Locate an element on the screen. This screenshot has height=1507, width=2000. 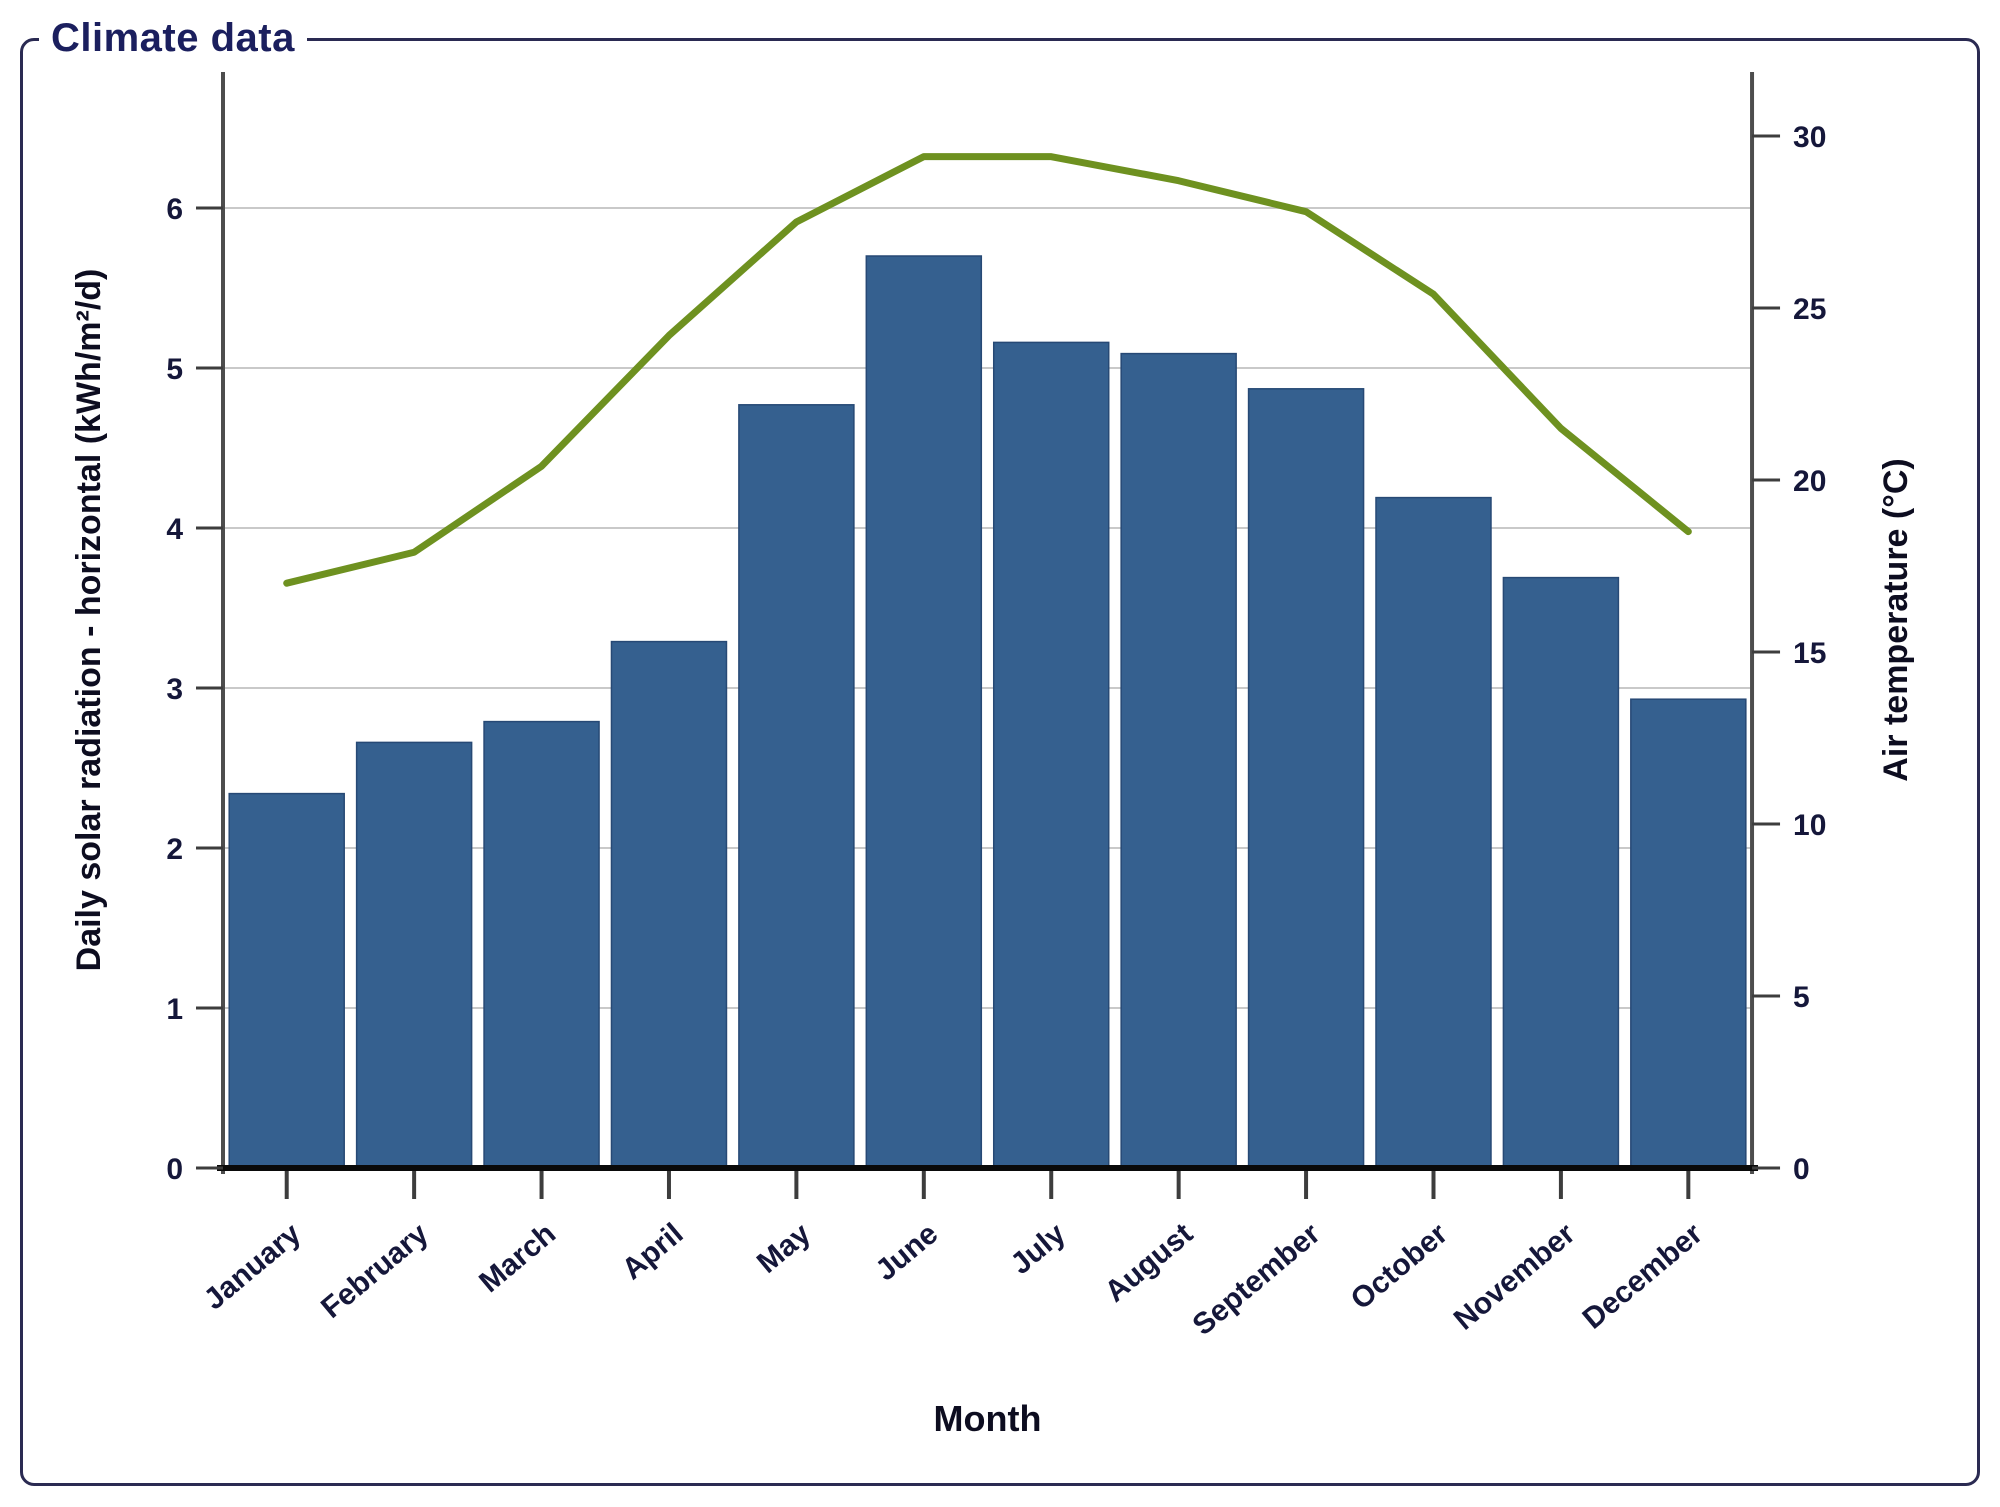
bar-june is located at coordinates (924, 713).